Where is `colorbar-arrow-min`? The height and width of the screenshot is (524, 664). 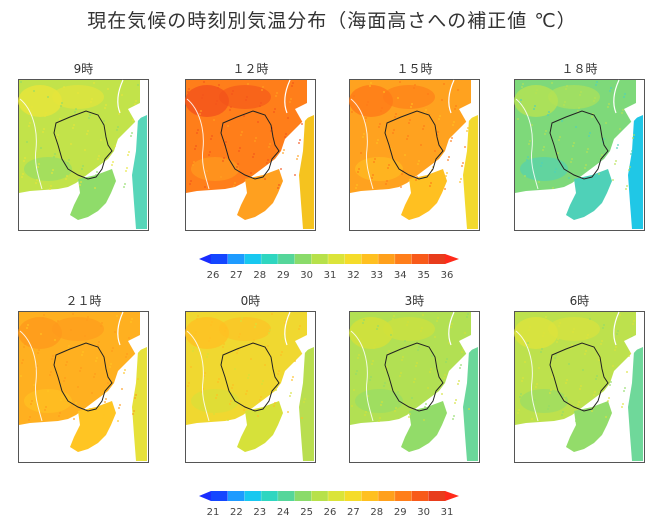 colorbar-arrow-min is located at coordinates (205, 496).